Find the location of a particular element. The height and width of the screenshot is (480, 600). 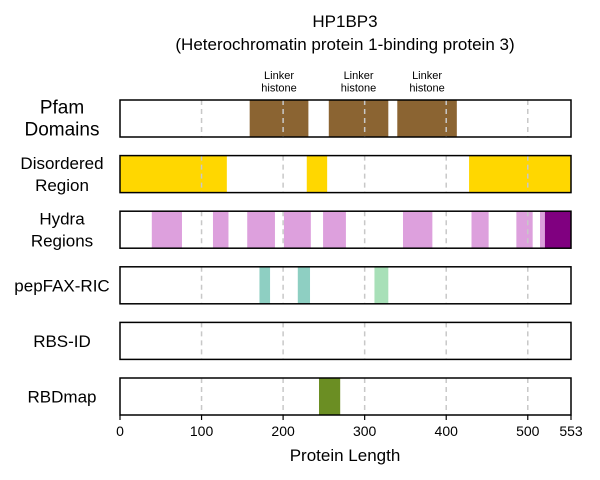

track-label: Pfam is located at coordinates (62, 108).